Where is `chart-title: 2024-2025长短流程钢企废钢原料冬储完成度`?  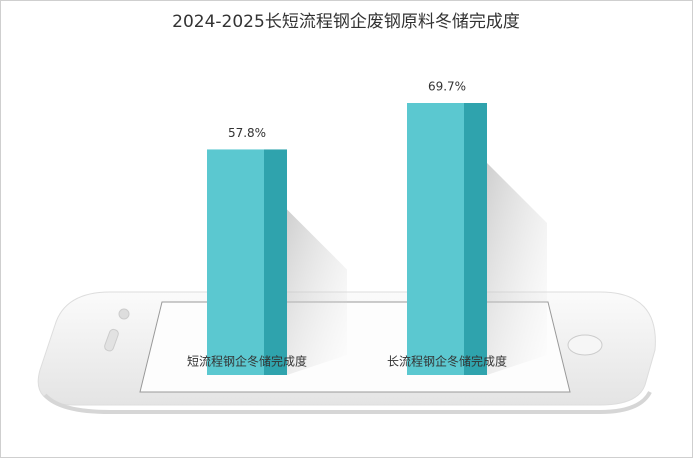
chart-title: 2024-2025长短流程钢企废钢原料冬储完成度 is located at coordinates (346, 22).